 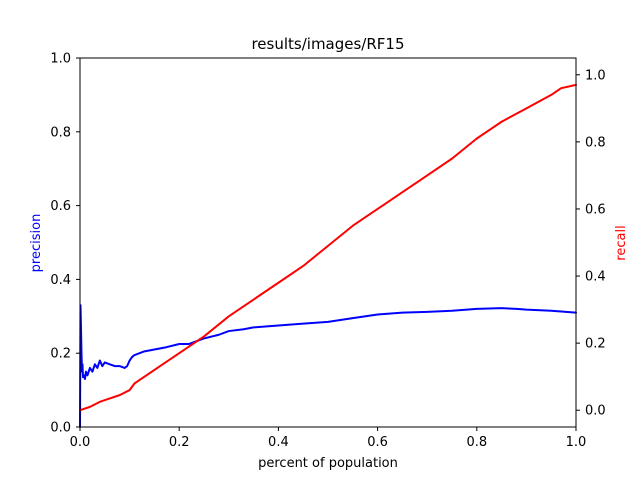 What do you see at coordinates (60, 206) in the screenshot?
I see `left-y-tick-label: 0.6` at bounding box center [60, 206].